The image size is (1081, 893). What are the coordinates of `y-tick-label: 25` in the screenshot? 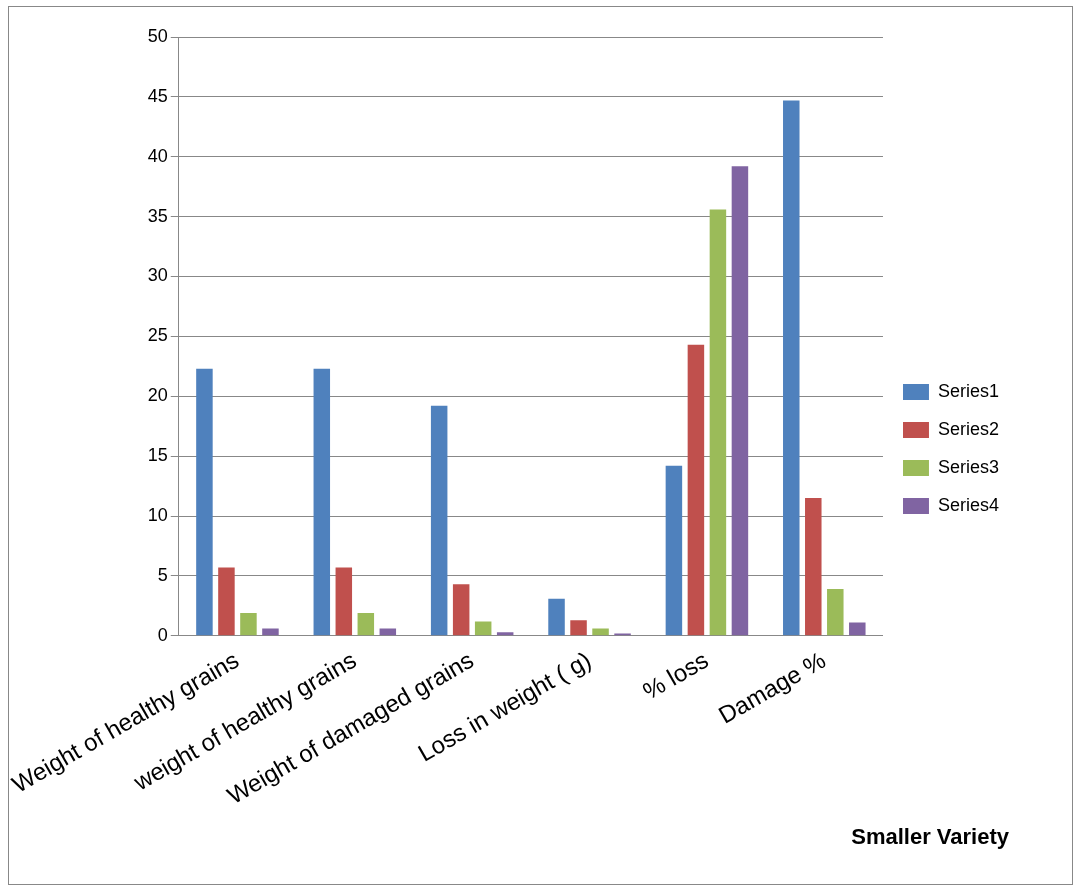 It's located at (157, 335).